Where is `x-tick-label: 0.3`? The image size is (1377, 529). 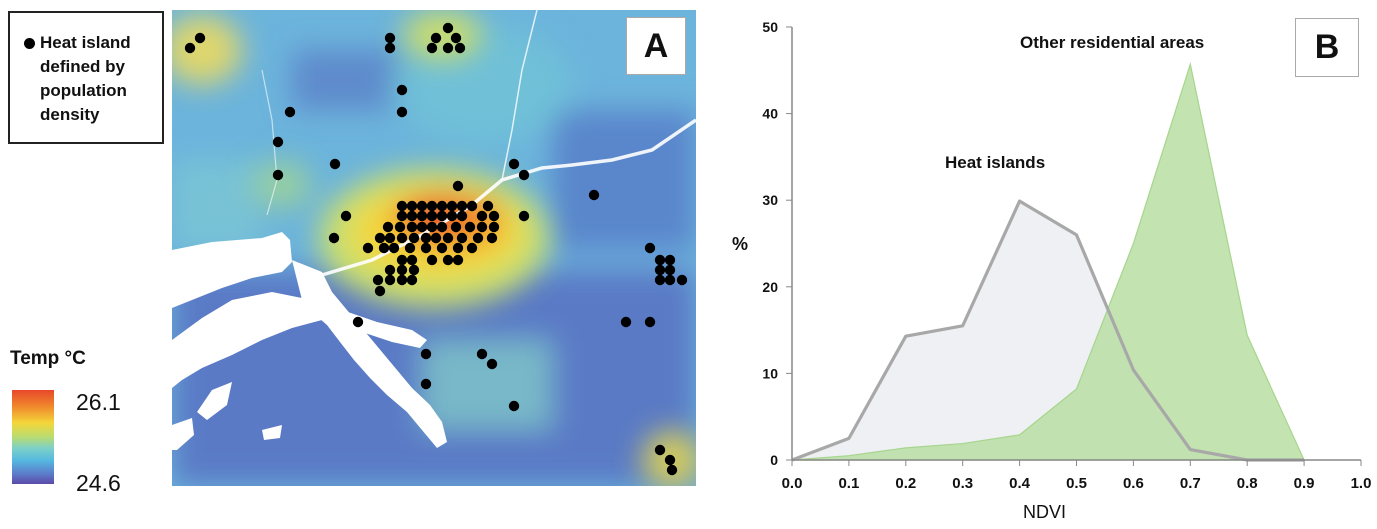 x-tick-label: 0.3 is located at coordinates (962, 483).